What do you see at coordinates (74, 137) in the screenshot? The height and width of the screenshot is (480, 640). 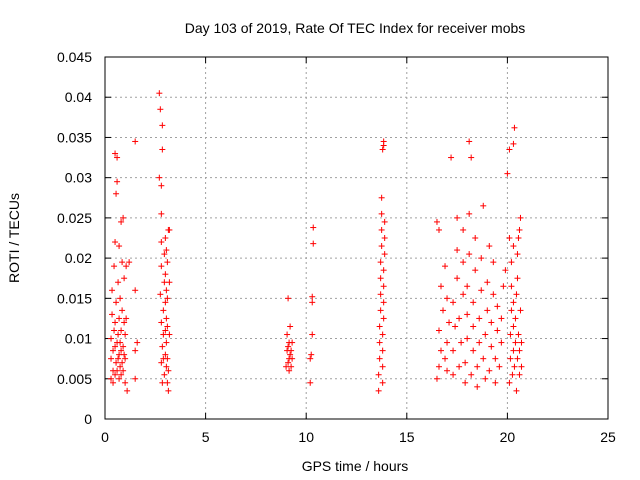 I see `y-tick-label: 0.035` at bounding box center [74, 137].